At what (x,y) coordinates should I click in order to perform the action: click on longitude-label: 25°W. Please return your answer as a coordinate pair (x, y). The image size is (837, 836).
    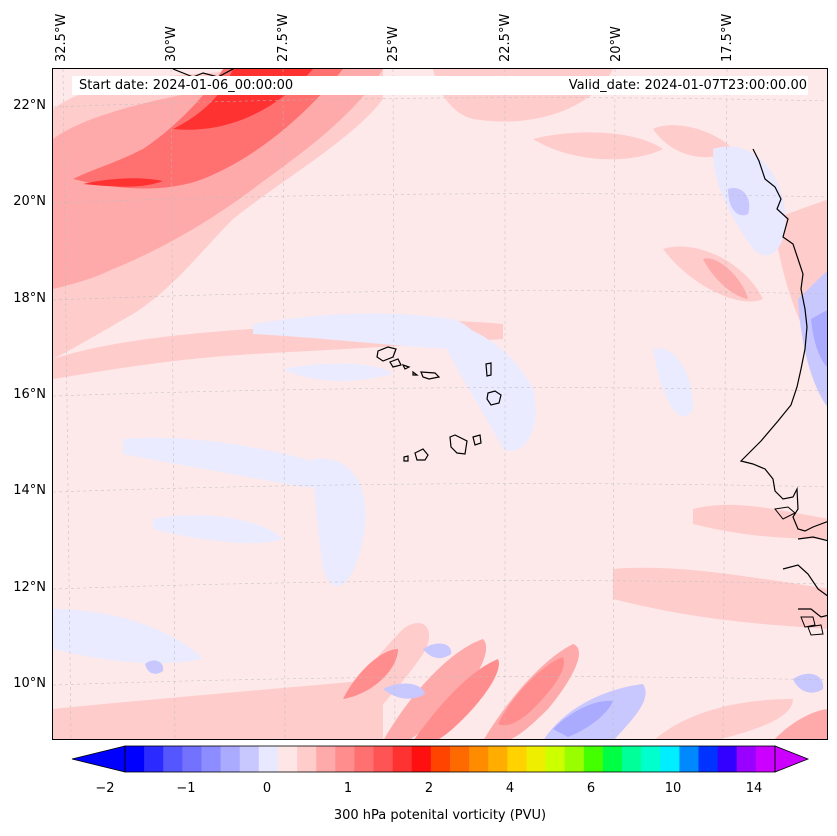
    Looking at the image, I should click on (393, 44).